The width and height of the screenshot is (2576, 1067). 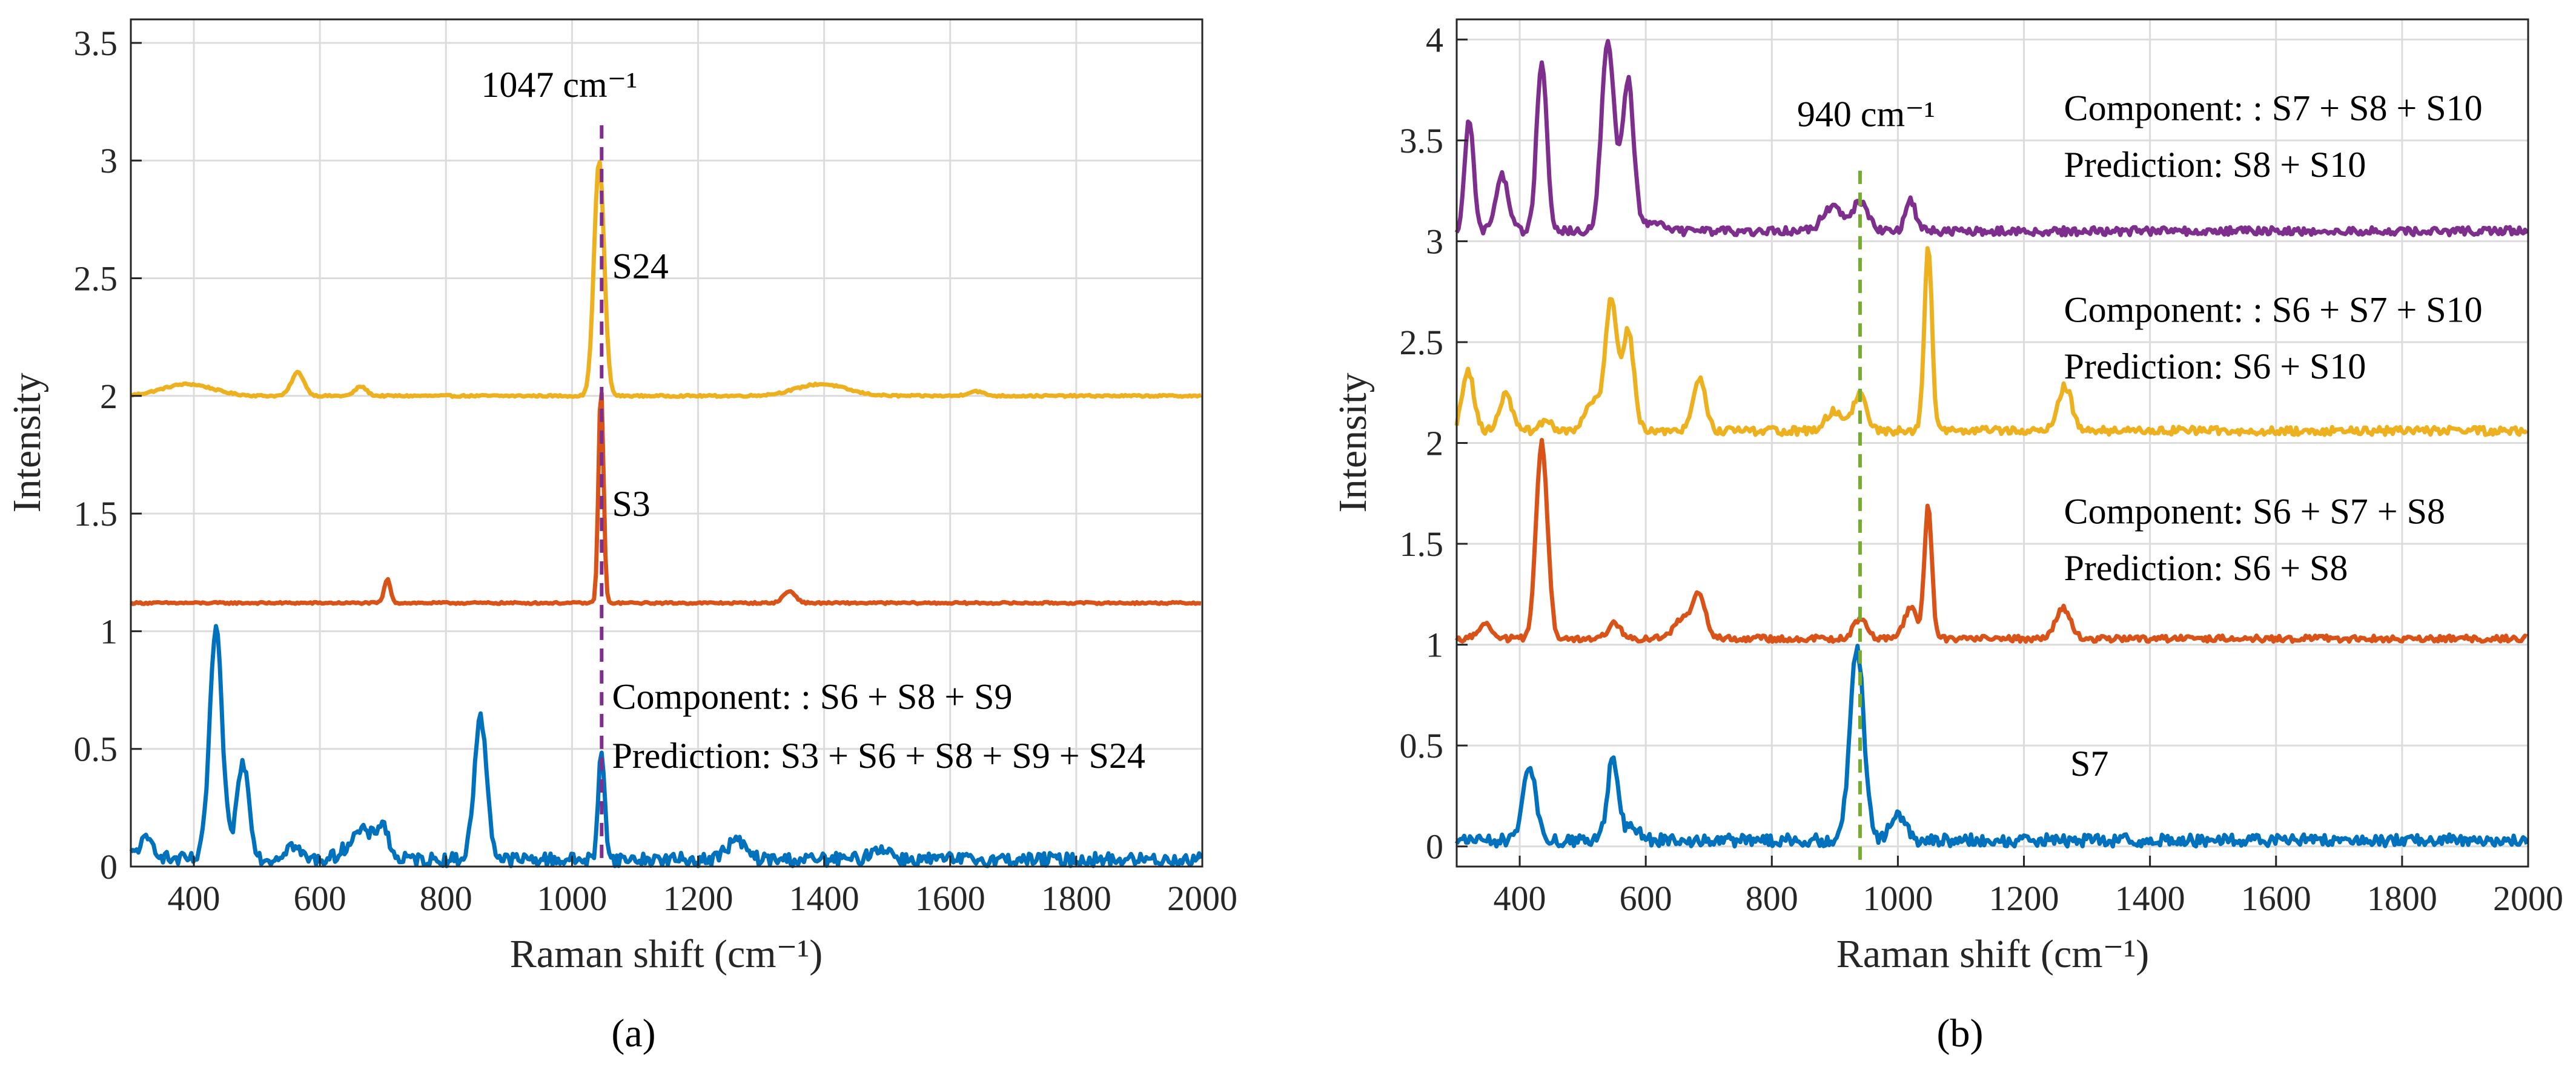 What do you see at coordinates (812, 697) in the screenshot?
I see `annotation-component: Component: : S6 + S8 + S9` at bounding box center [812, 697].